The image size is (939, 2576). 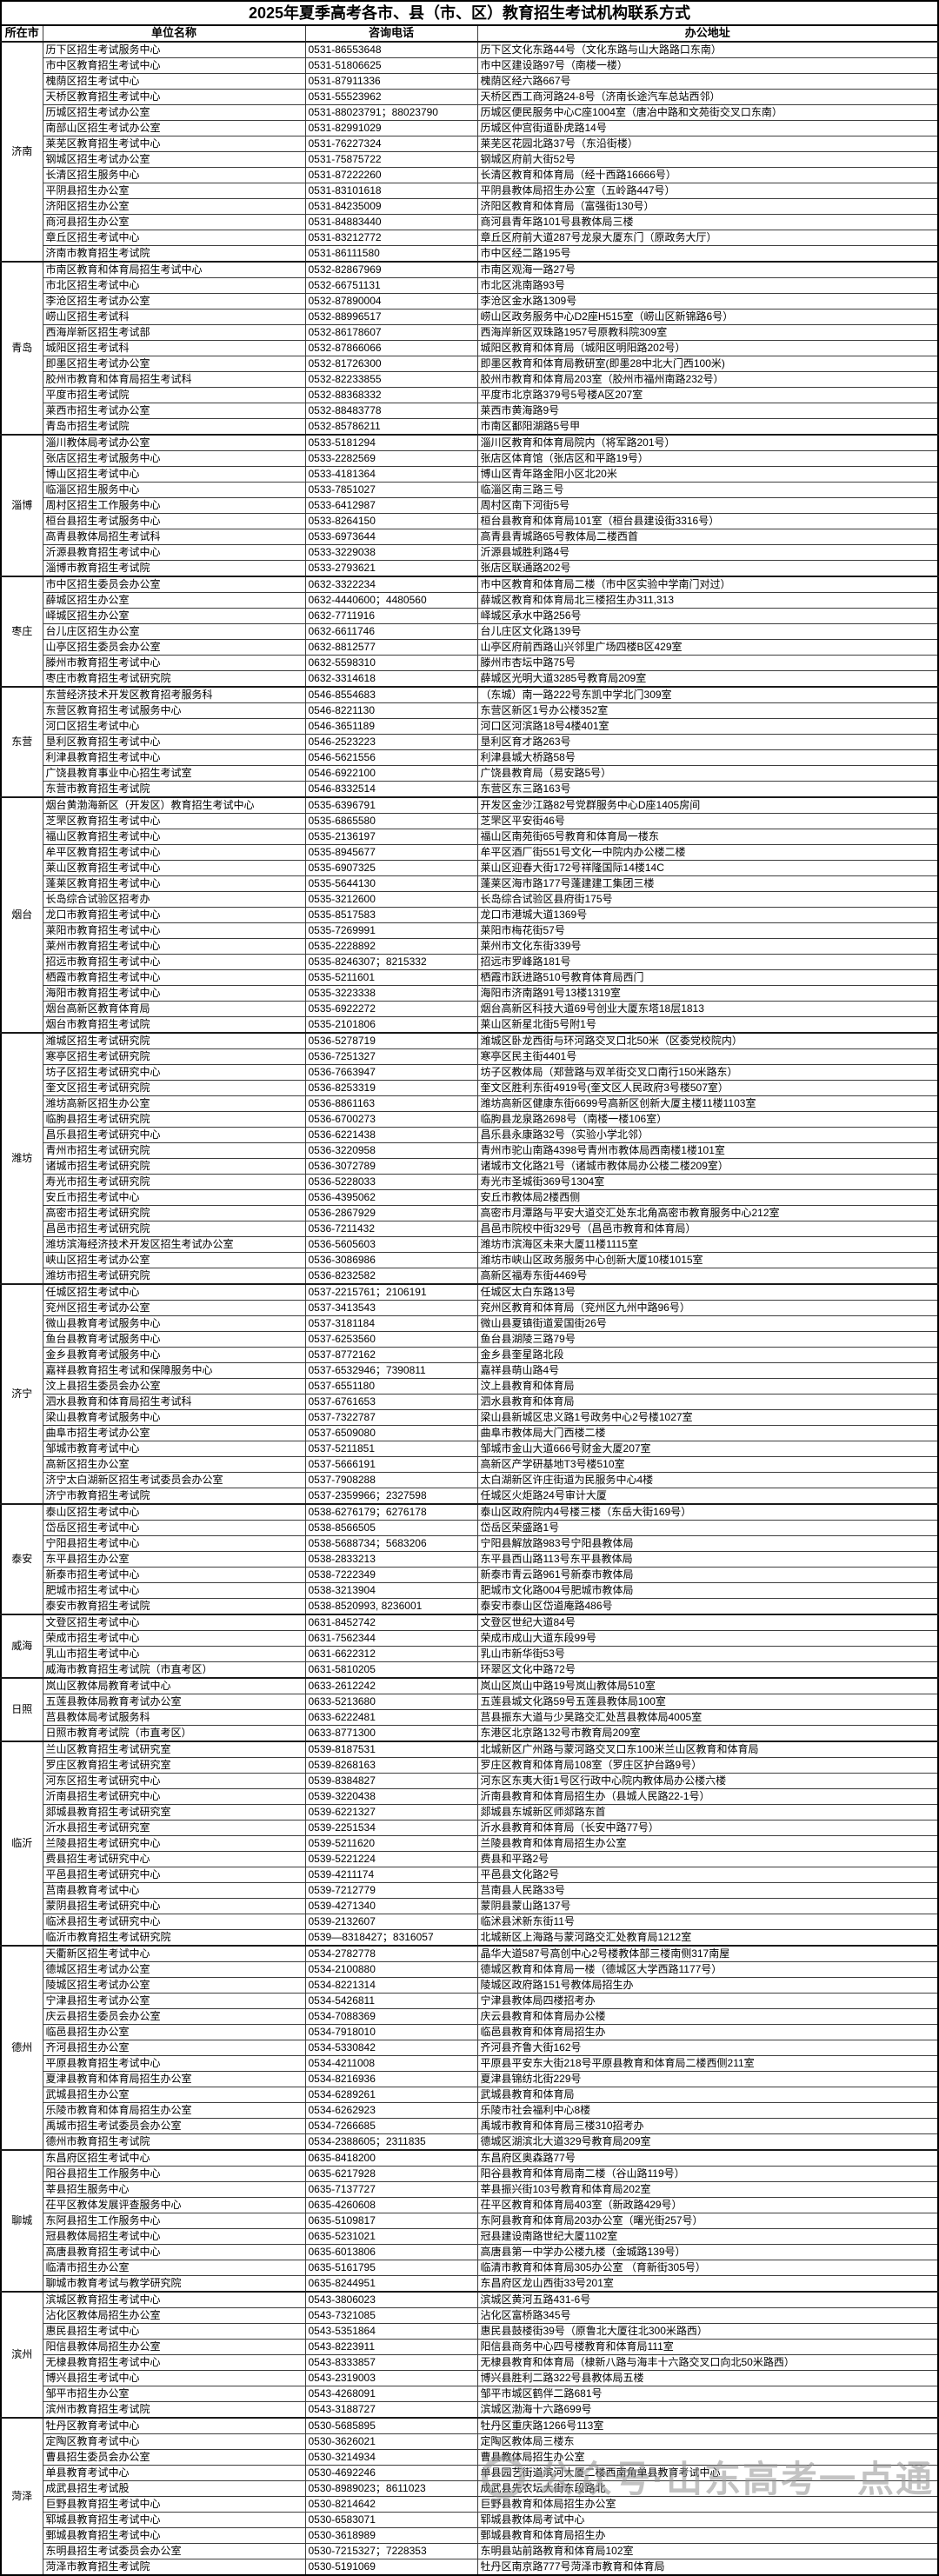 I want to click on table-row: 乐陵市教育和体育局招生办公室 0534-6262923 乐陵市社会福利中心8楼, so click(x=470, y=2110).